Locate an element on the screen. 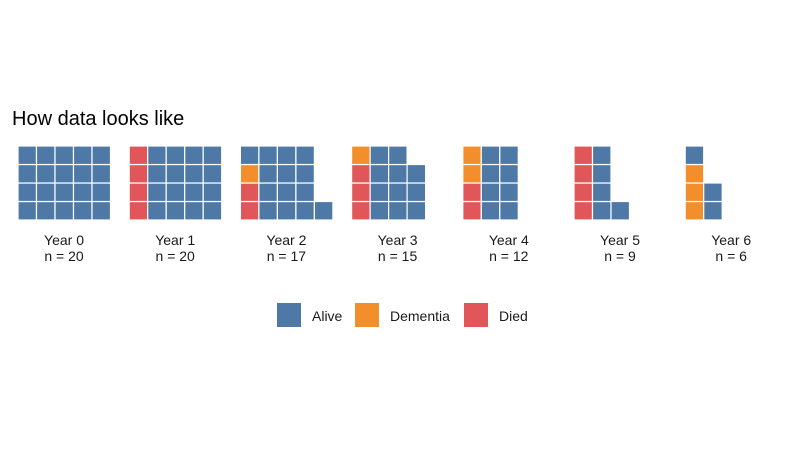  panel-n-label: n = 12 is located at coordinates (509, 256).